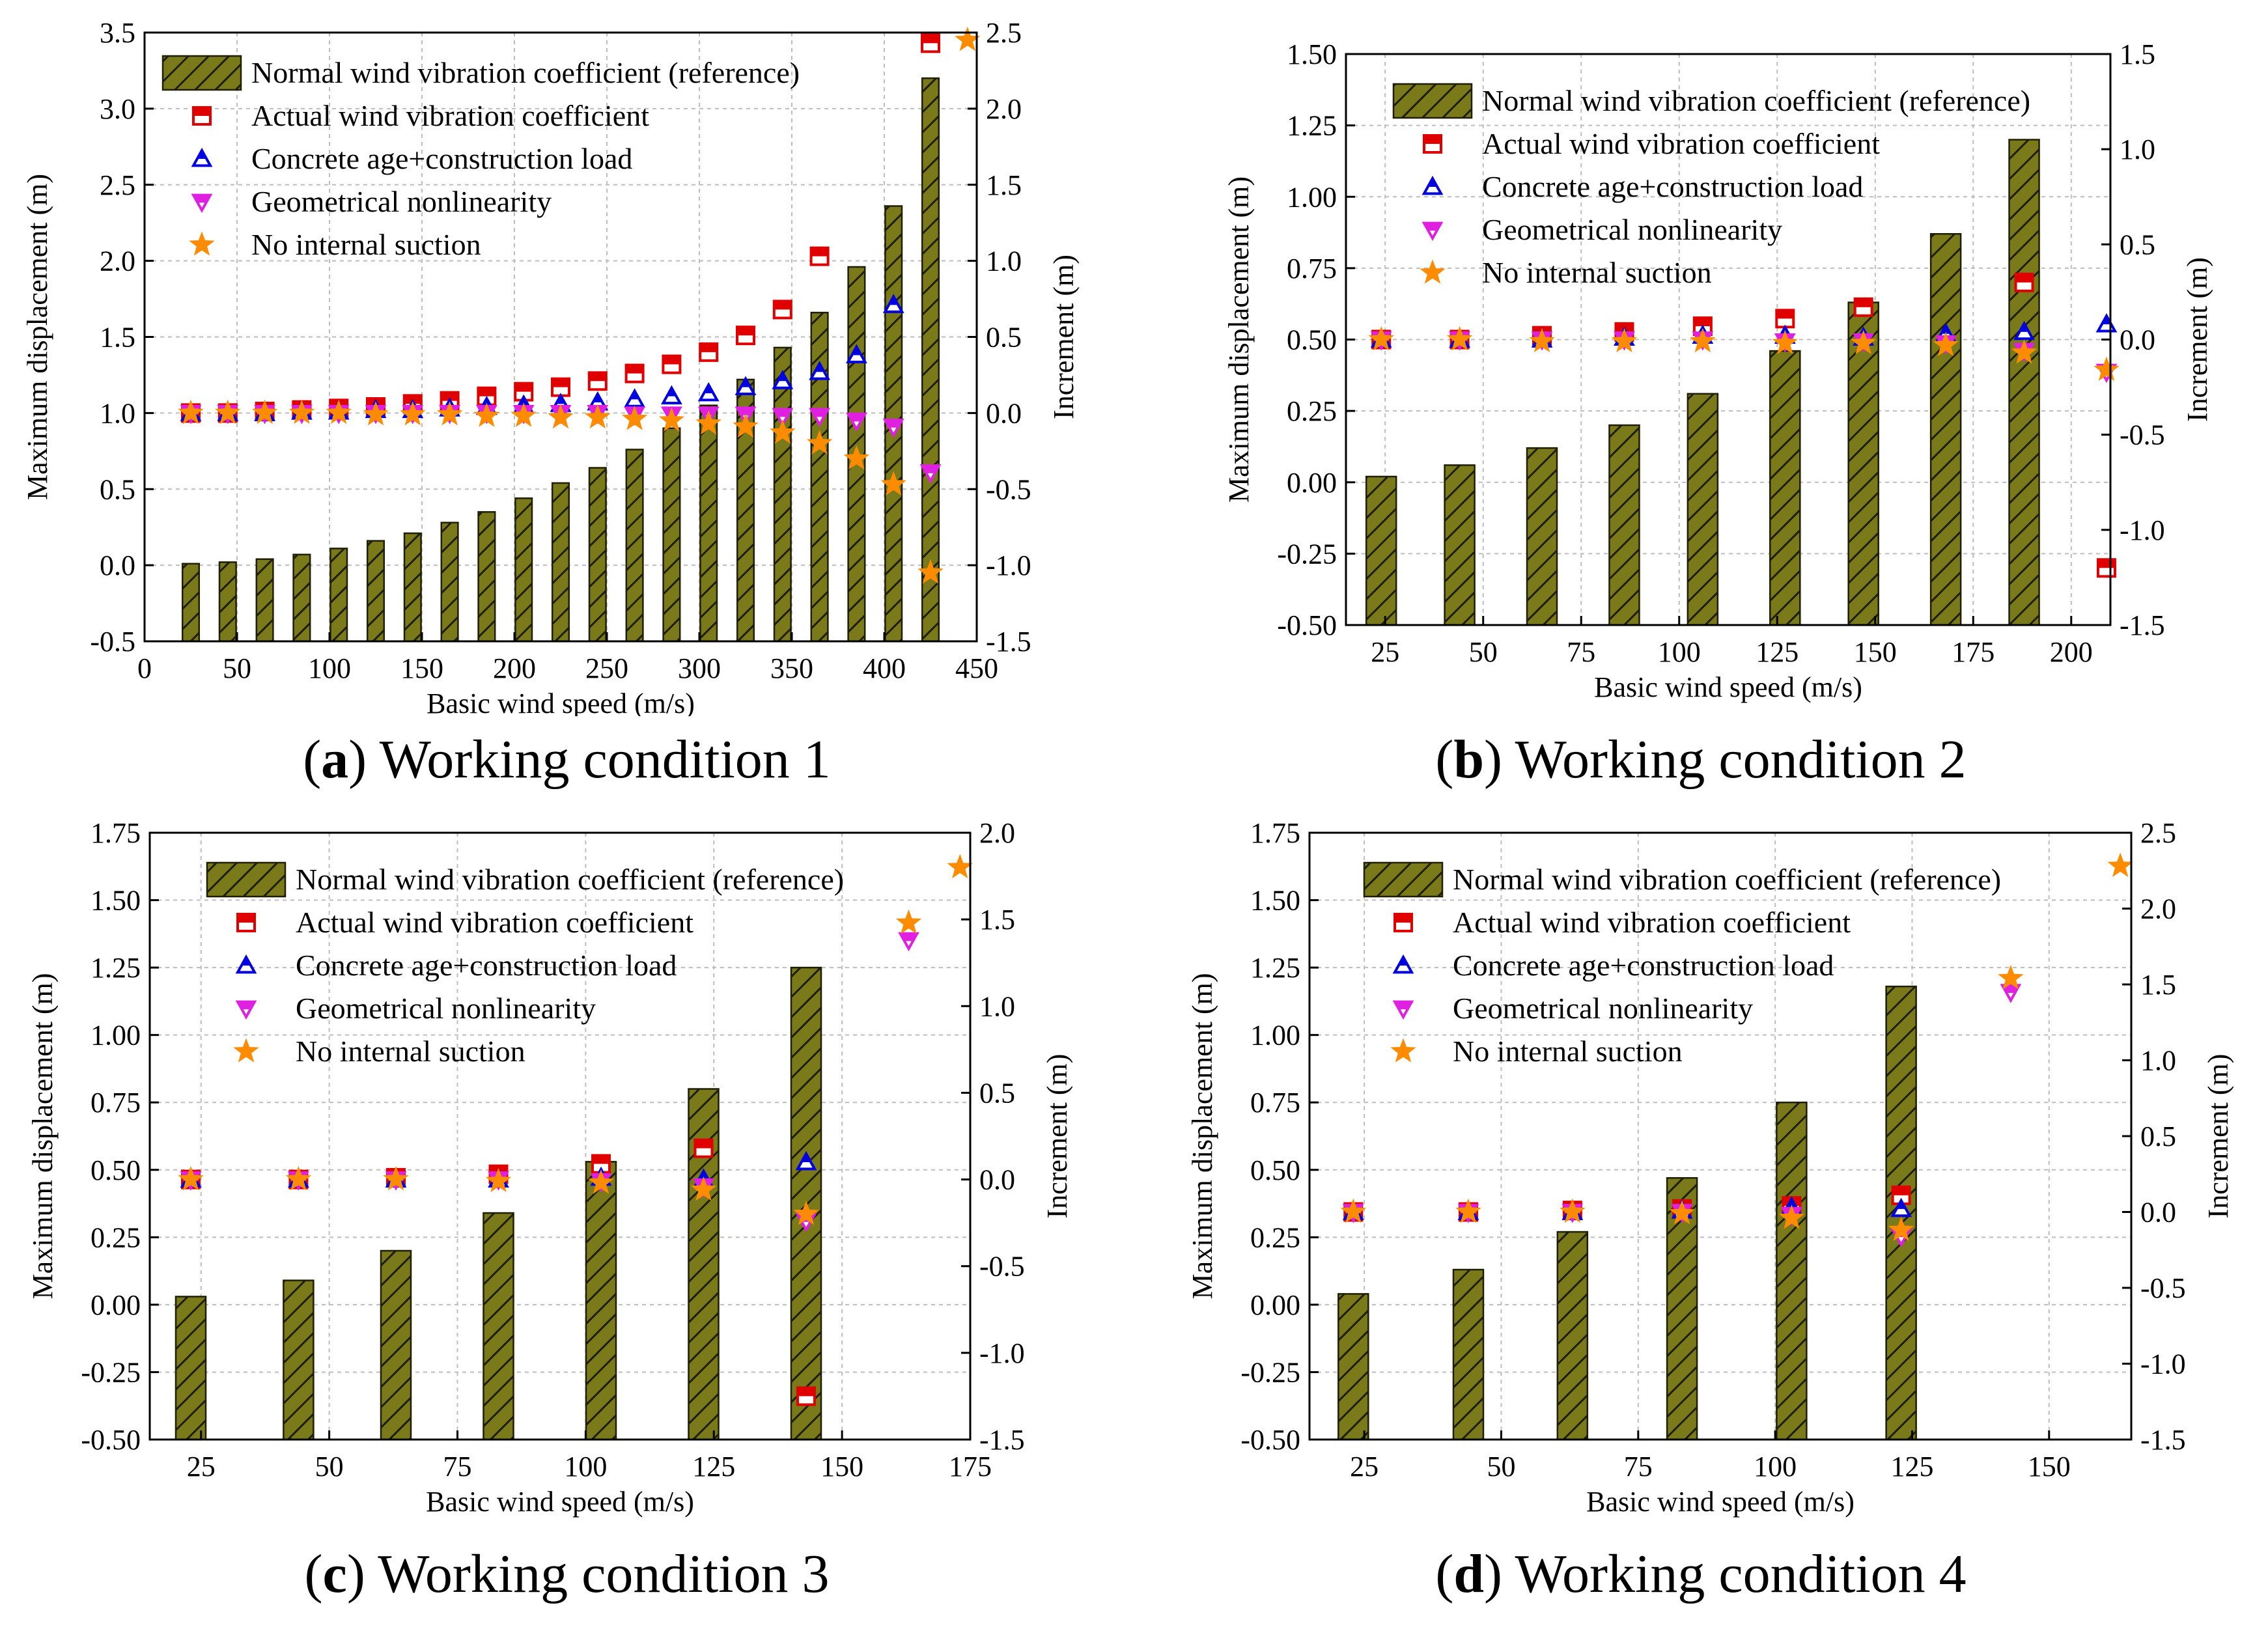  What do you see at coordinates (2137, 149) in the screenshot?
I see `y2-tick-label: 1.0` at bounding box center [2137, 149].